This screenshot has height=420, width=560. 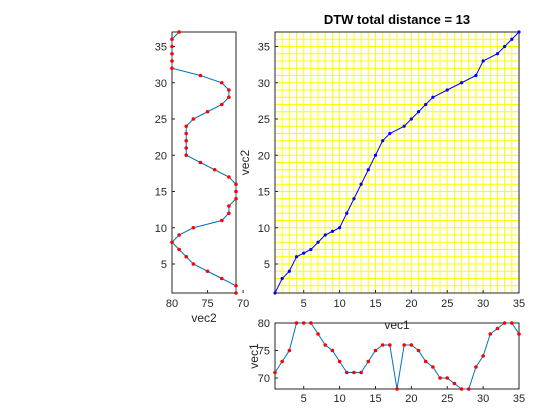 I want to click on ticks: 5 10 15 20 25 30 35 70 75 80, so click(x=391, y=361).